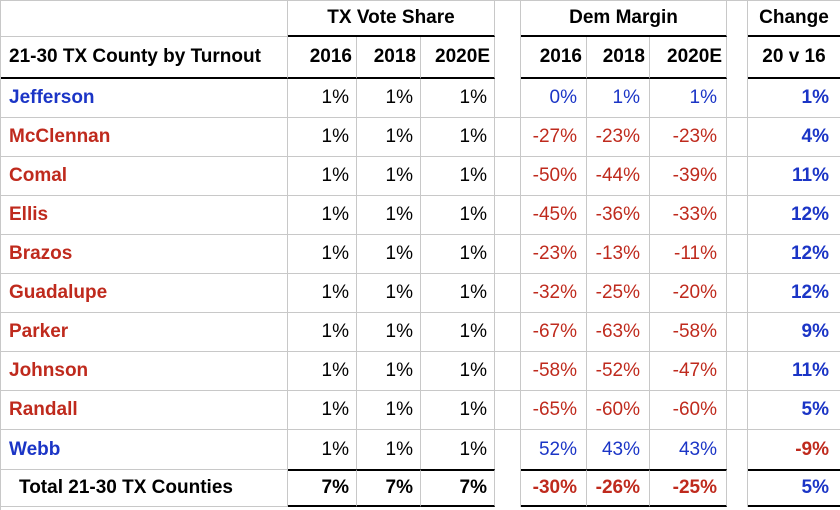  What do you see at coordinates (144, 98) in the screenshot?
I see `county-name-cell: Jefferson` at bounding box center [144, 98].